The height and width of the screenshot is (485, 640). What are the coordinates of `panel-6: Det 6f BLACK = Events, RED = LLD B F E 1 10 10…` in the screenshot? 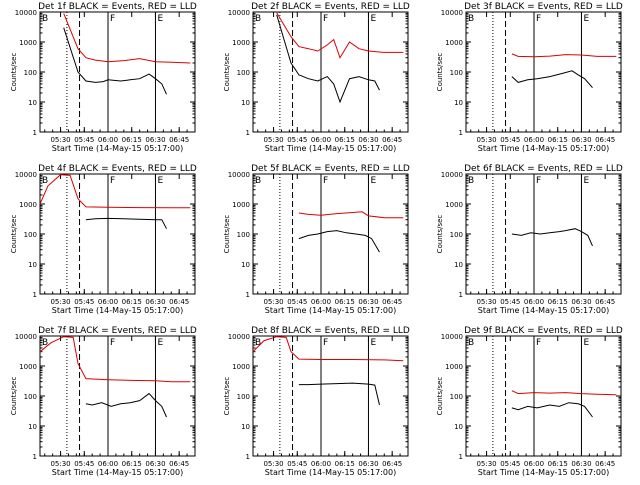 It's located at (529, 239).